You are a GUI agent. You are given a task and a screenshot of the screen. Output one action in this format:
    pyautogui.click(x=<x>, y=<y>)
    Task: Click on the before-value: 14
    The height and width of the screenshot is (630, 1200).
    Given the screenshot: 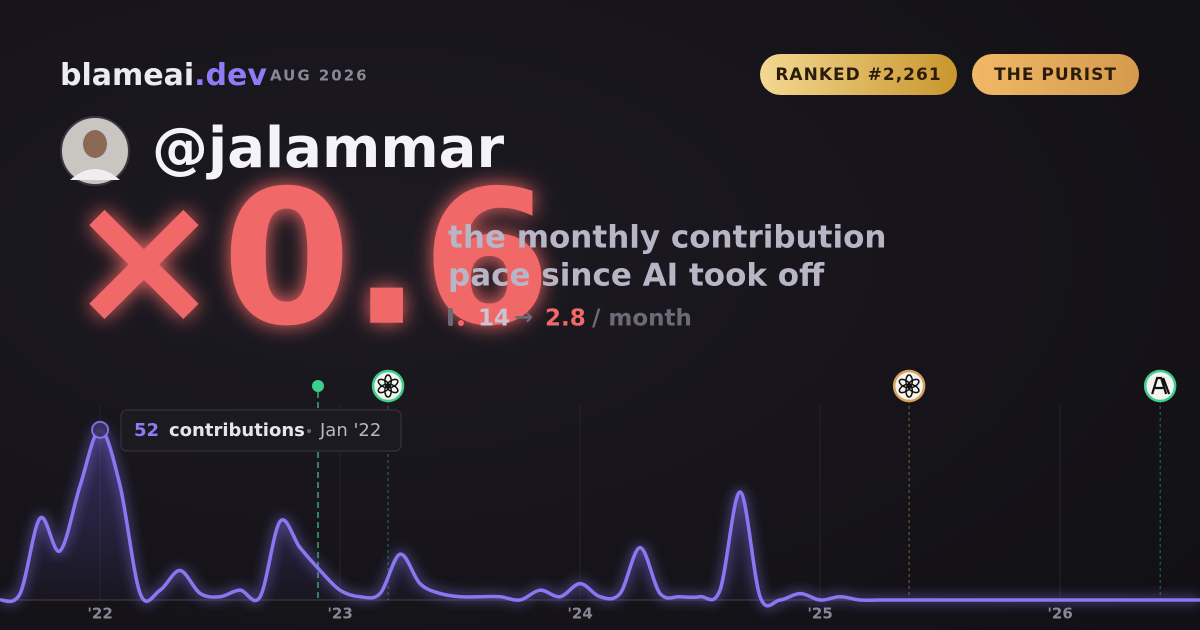 What is the action you would take?
    pyautogui.click(x=494, y=319)
    